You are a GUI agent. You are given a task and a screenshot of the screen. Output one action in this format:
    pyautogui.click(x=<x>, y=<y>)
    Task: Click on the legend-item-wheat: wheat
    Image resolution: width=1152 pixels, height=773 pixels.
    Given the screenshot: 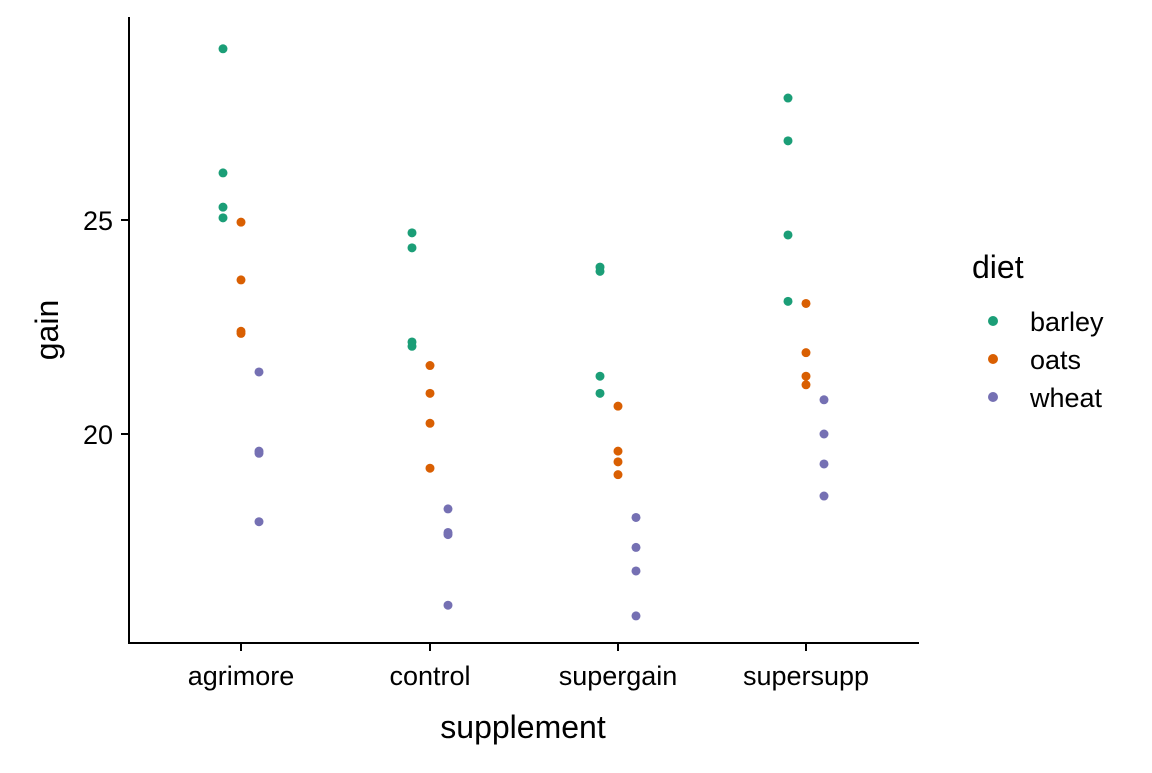 What is the action you would take?
    pyautogui.click(x=1045, y=398)
    